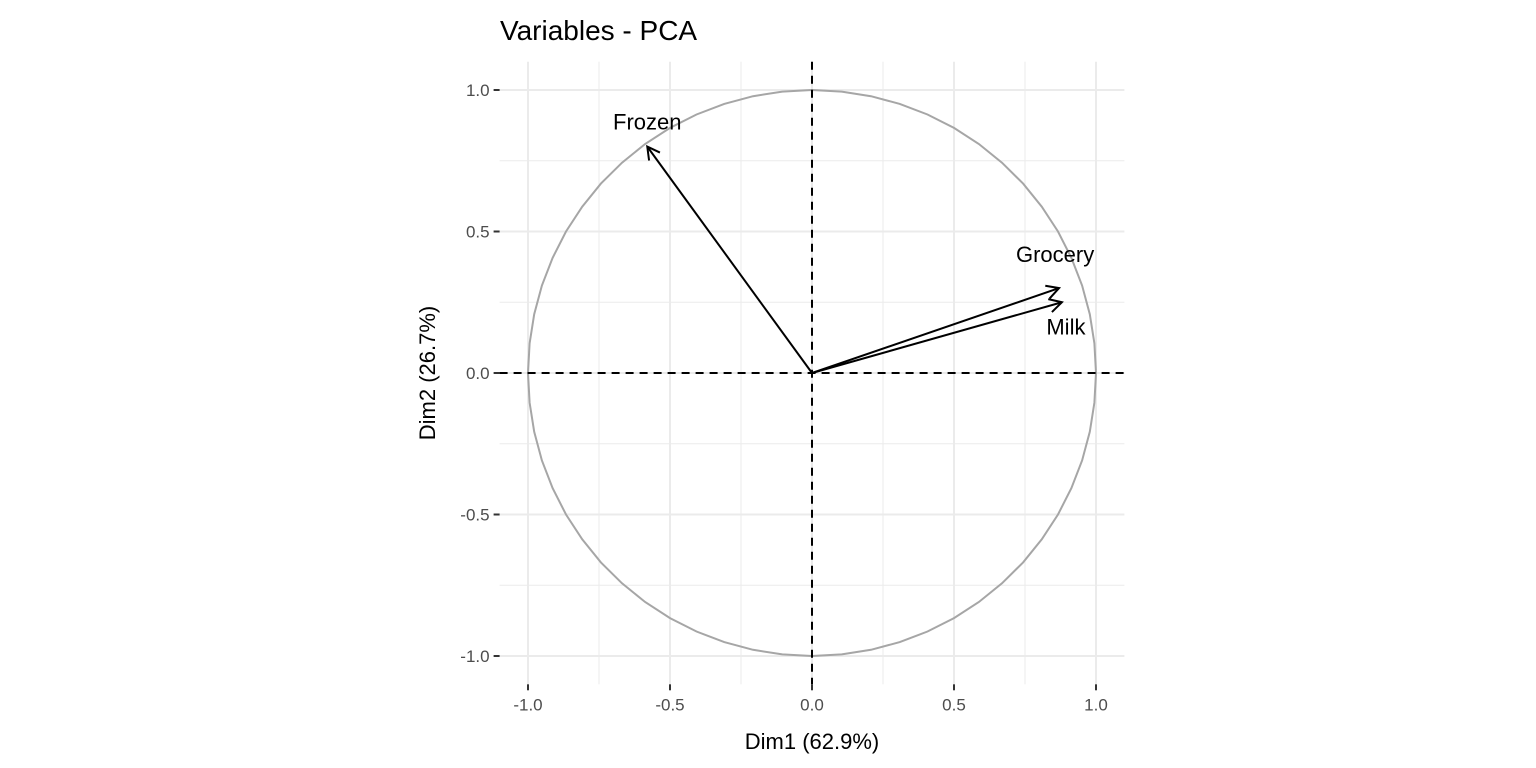 This screenshot has height=768, width=1536. Describe the element at coordinates (527, 704) in the screenshot. I see `x-tick-label: -1.0` at that location.